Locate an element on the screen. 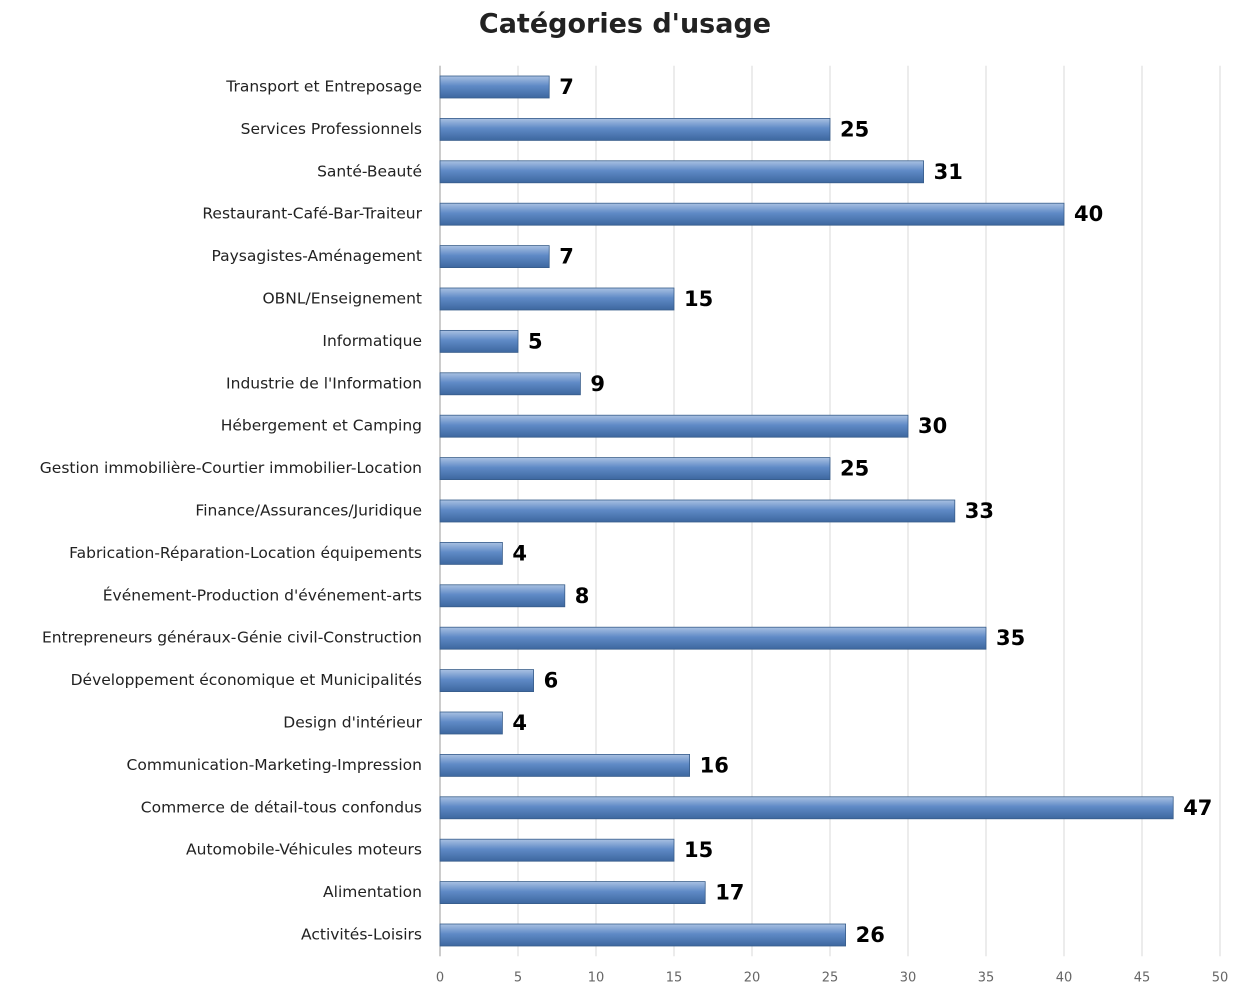 This screenshot has width=1235, height=986. x-tick-label: 40 is located at coordinates (1064, 978).